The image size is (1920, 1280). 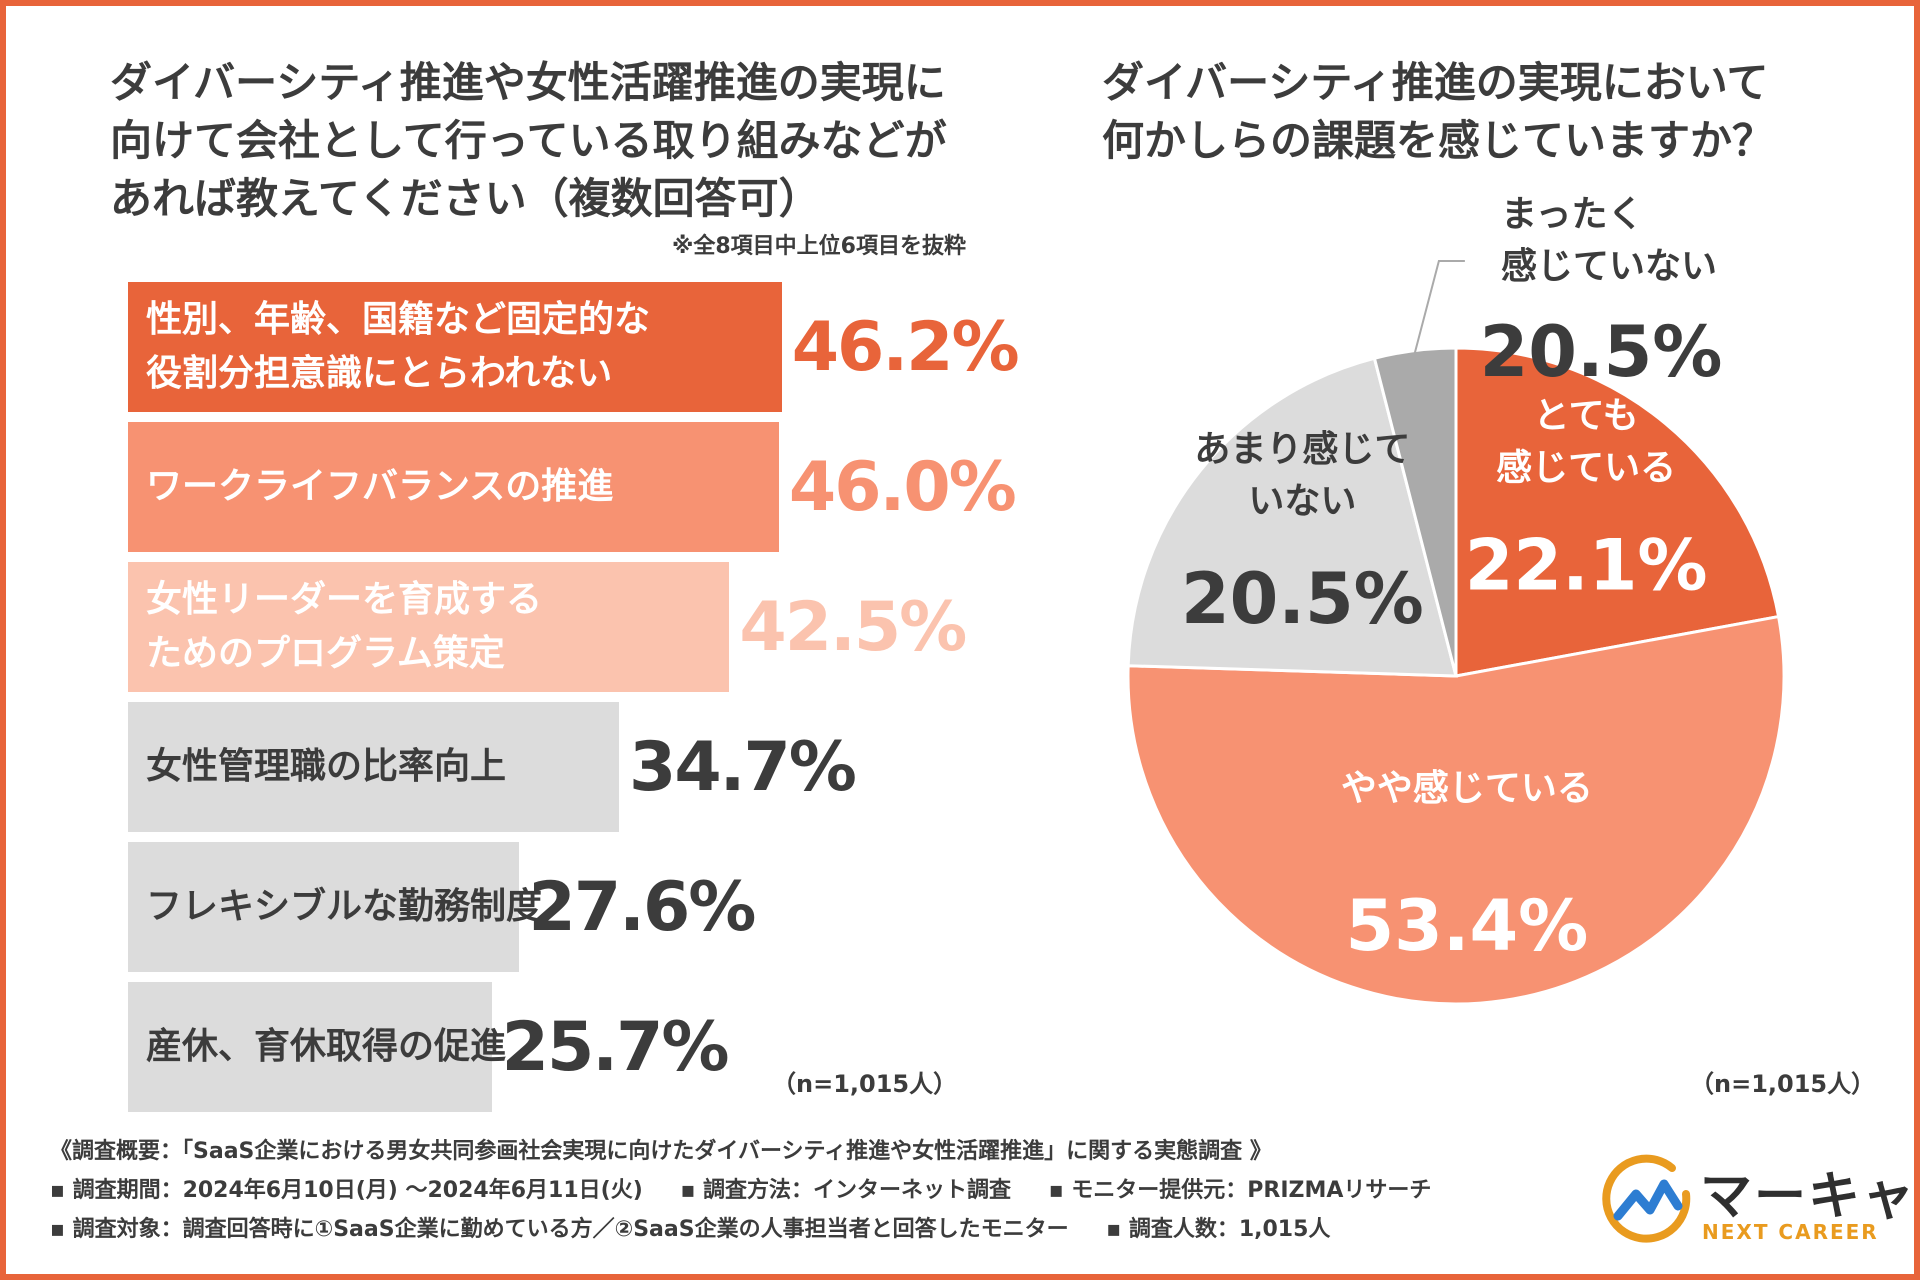 I want to click on pie-chart-title: ダイバーシティ推進の実現において 何かしらの課題を感じていますか？, so click(x=1438, y=112).